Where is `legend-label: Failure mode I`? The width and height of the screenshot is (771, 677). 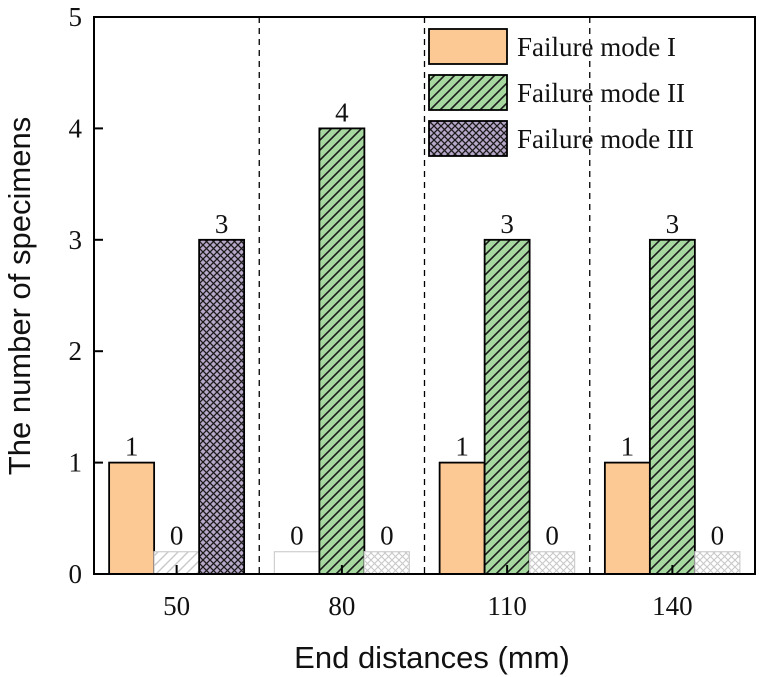 legend-label: Failure mode I is located at coordinates (596, 47).